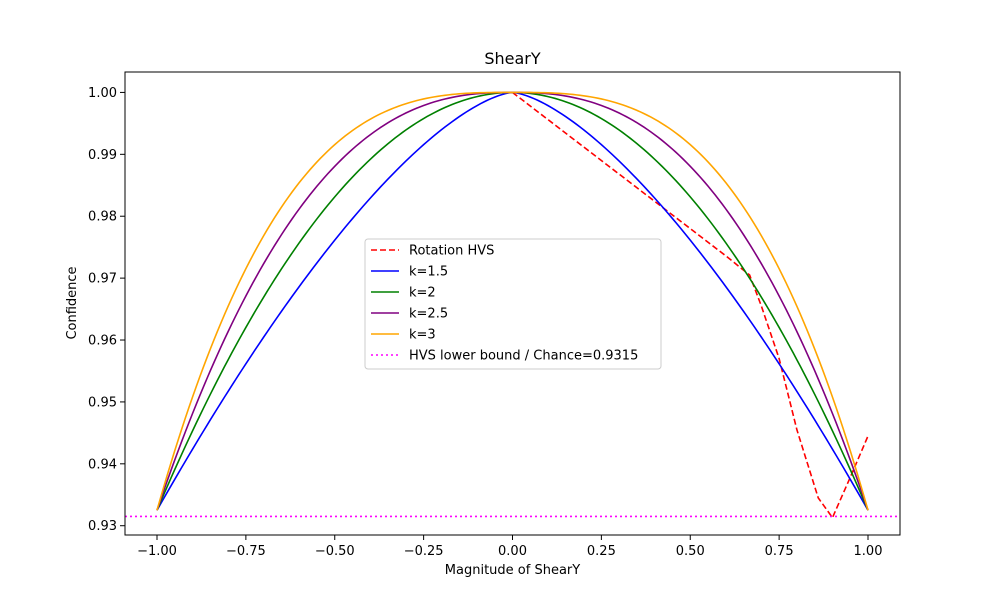 The height and width of the screenshot is (600, 1000). I want to click on y-tick-label: 0.95, so click(102, 402).